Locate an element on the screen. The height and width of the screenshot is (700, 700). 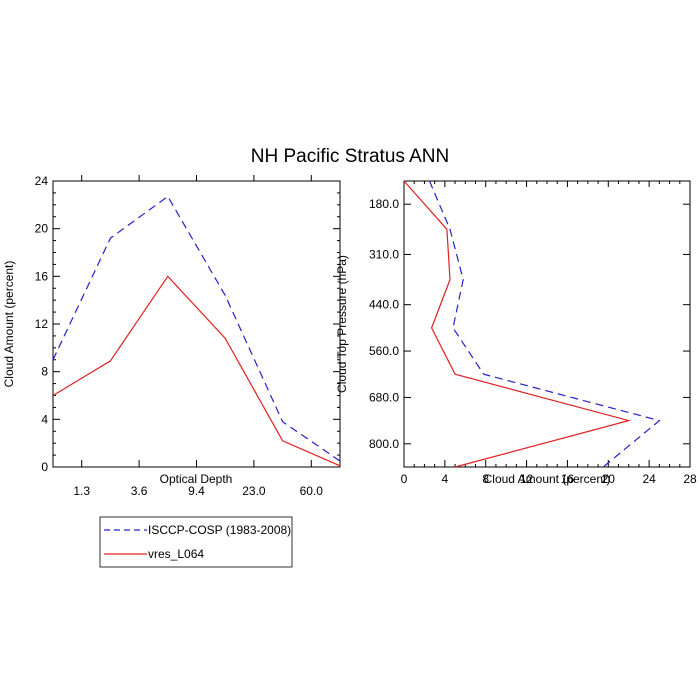
right-ytick-label-2: 440.0 is located at coordinates (384, 305).